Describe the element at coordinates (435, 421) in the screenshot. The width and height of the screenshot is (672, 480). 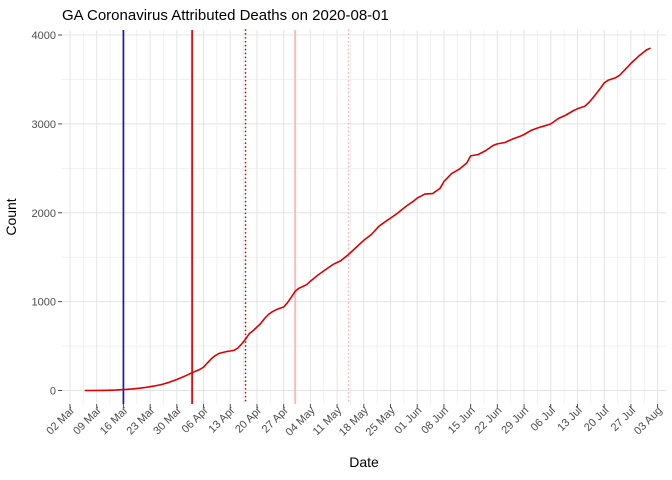
I see `x-tick-label: 08 Jun` at that location.